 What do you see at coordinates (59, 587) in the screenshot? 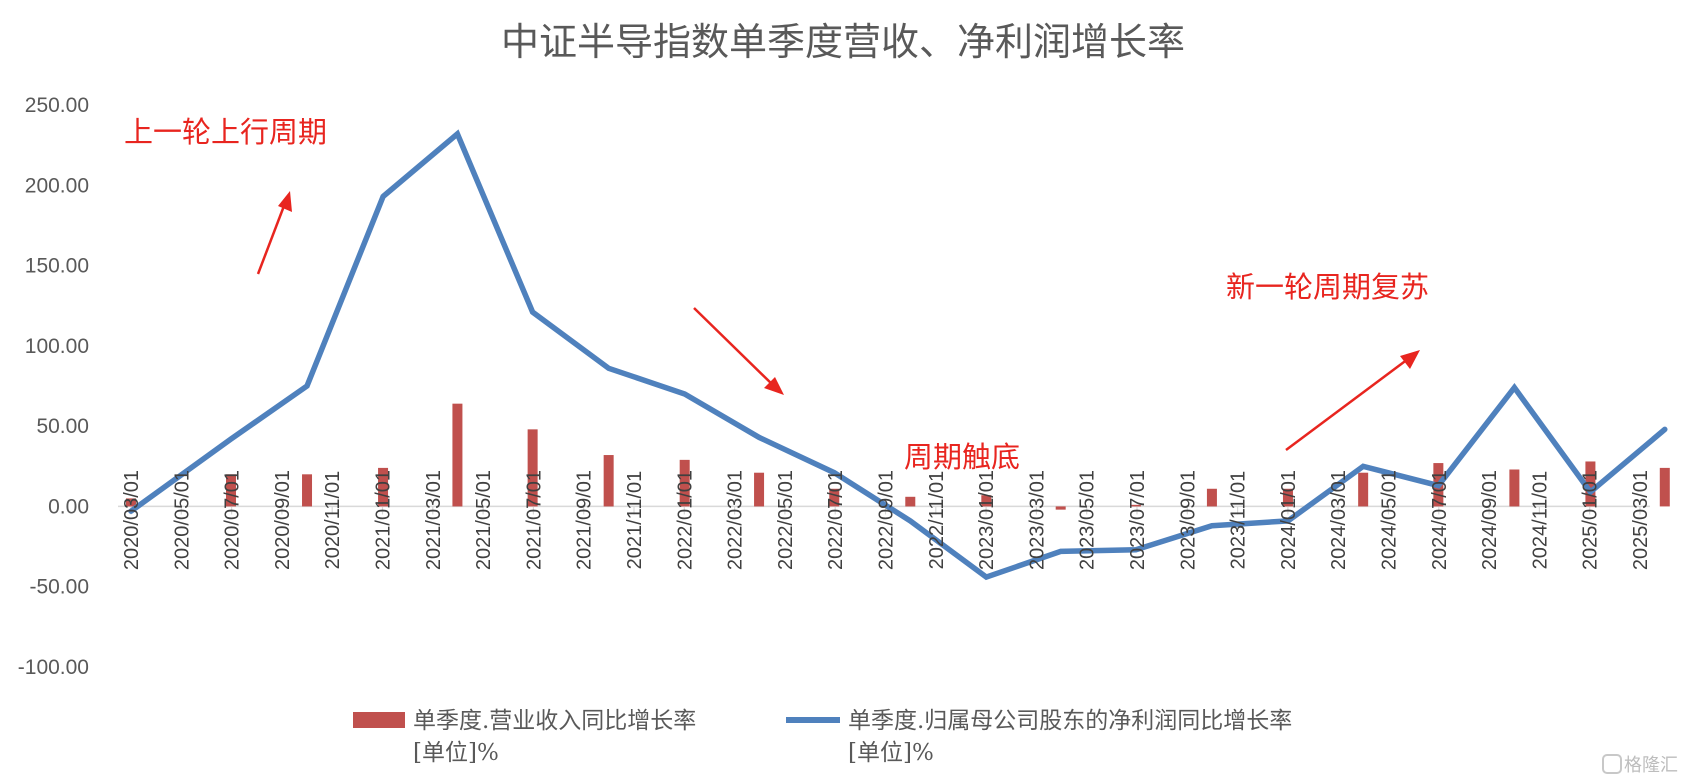
I see `y-tick-label: -50.00` at bounding box center [59, 587].